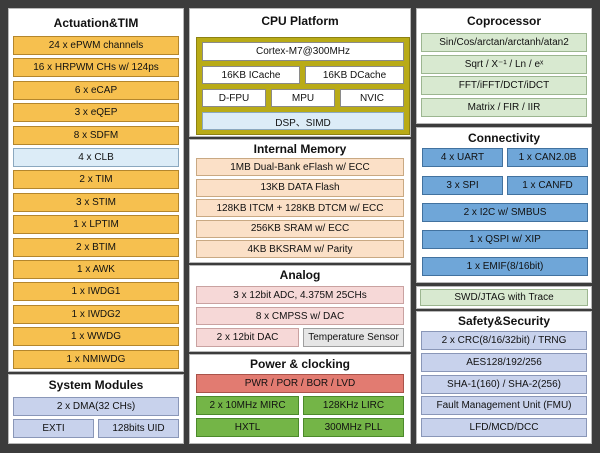 Image resolution: width=600 pixels, height=453 pixels. Describe the element at coordinates (503, 138) in the screenshot. I see `connectivity-title: Connectivity` at that location.